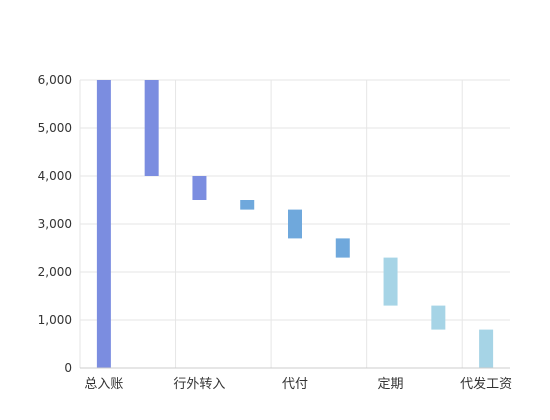  What do you see at coordinates (55, 272) in the screenshot?
I see `y-tick-label: 2,000` at bounding box center [55, 272].